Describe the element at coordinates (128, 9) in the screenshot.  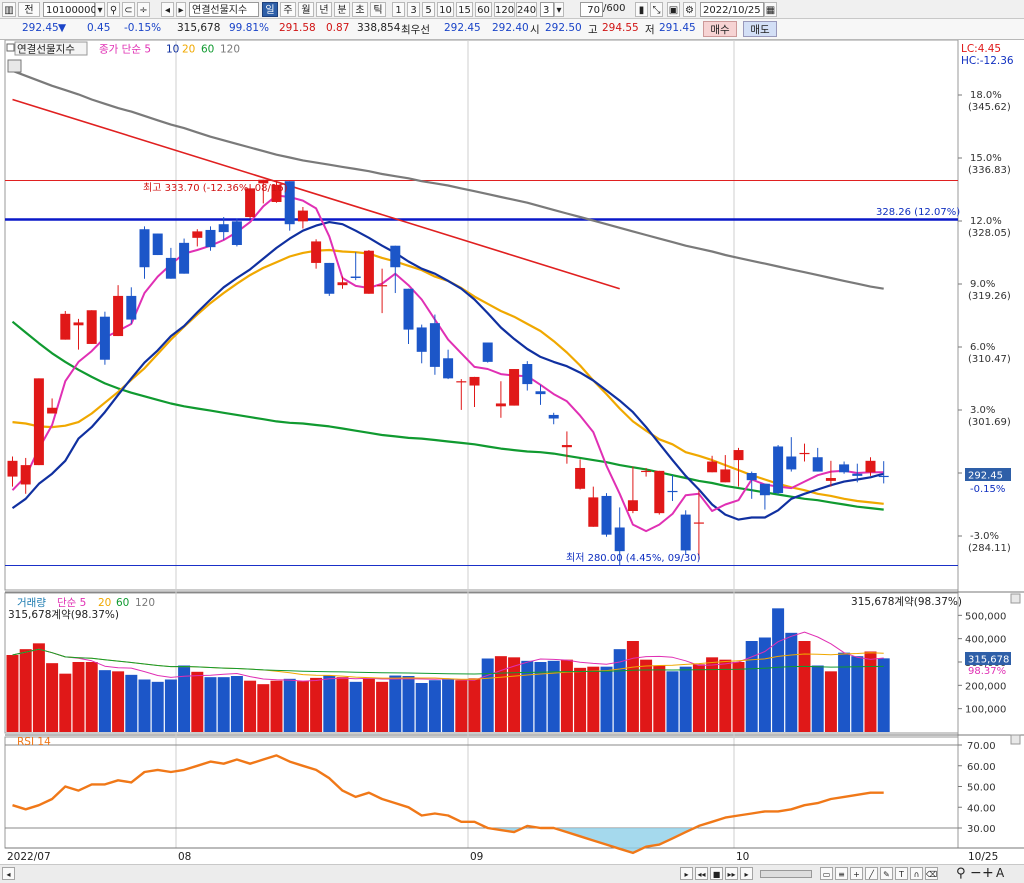
I see `cursor-icon: ⊂` at that location.